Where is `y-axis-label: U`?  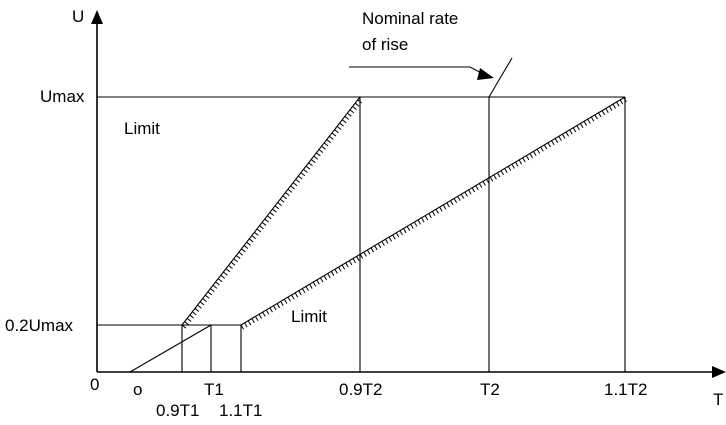
y-axis-label: U is located at coordinates (78, 16).